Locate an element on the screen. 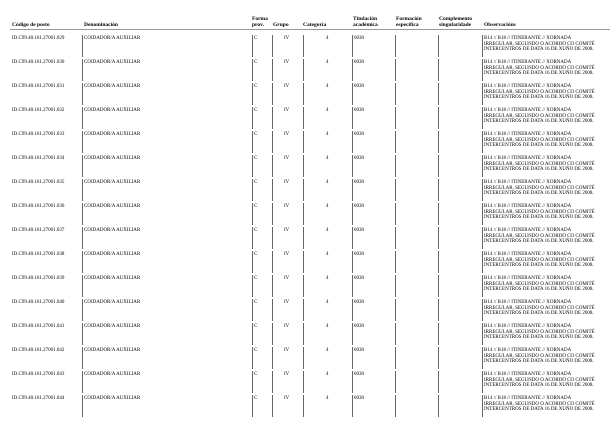 The image size is (615, 439). header-titulacion-l2: académica is located at coordinates (365, 25).